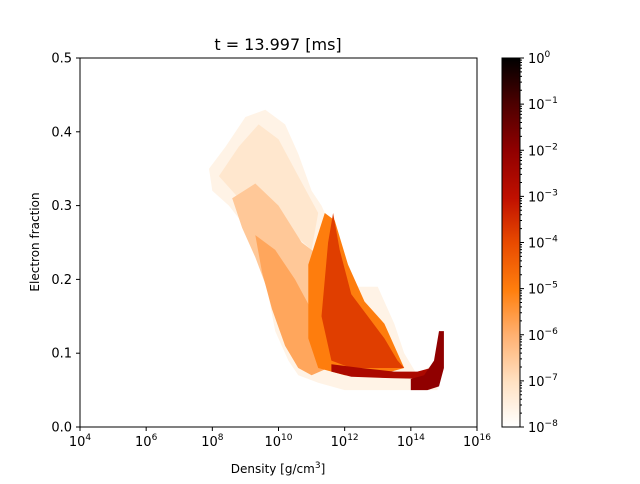 This screenshot has width=640, height=484. I want to click on y-tick-label: 0.4, so click(61, 132).